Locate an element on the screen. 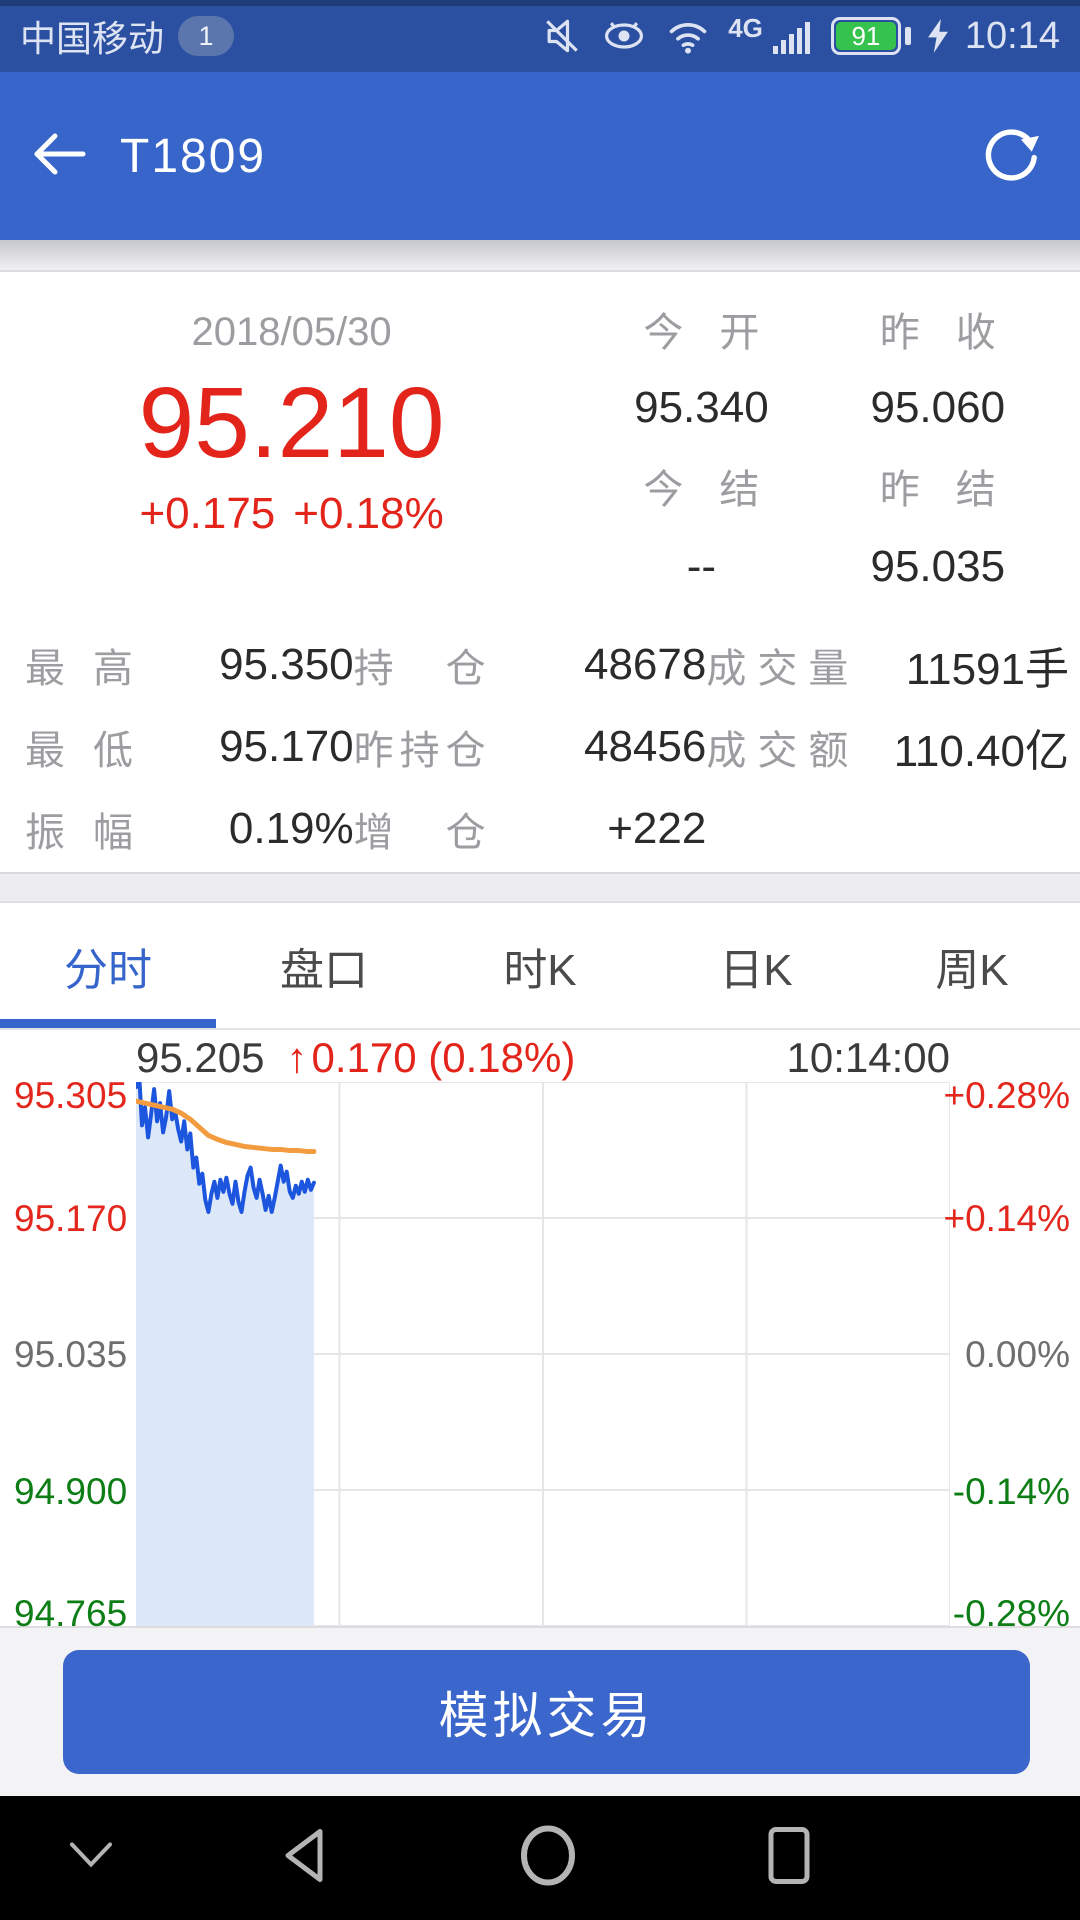 The image size is (1080, 1920). up-arrow-icon: ↑ is located at coordinates (297, 1057).